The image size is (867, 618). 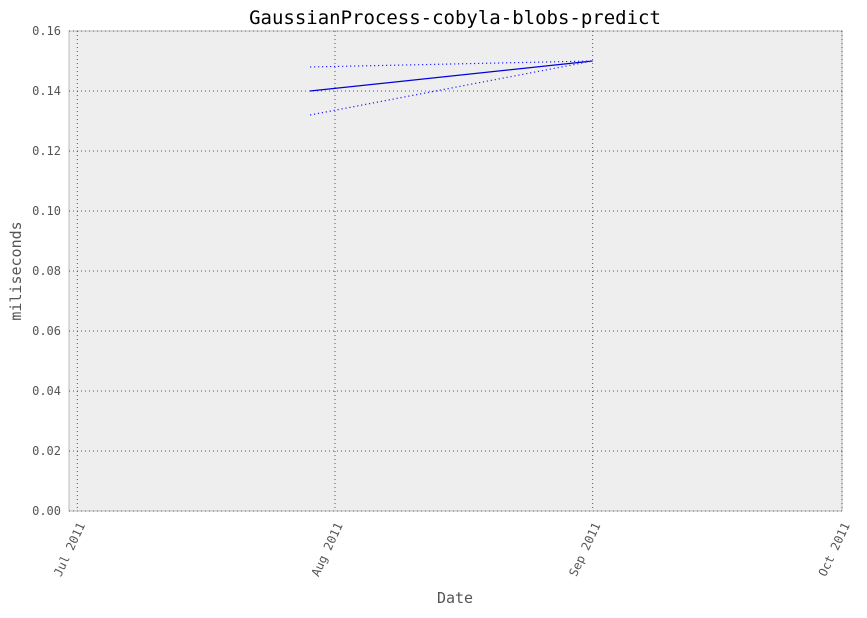 What do you see at coordinates (46, 91) in the screenshot?
I see `y-tick-label: 0.14` at bounding box center [46, 91].